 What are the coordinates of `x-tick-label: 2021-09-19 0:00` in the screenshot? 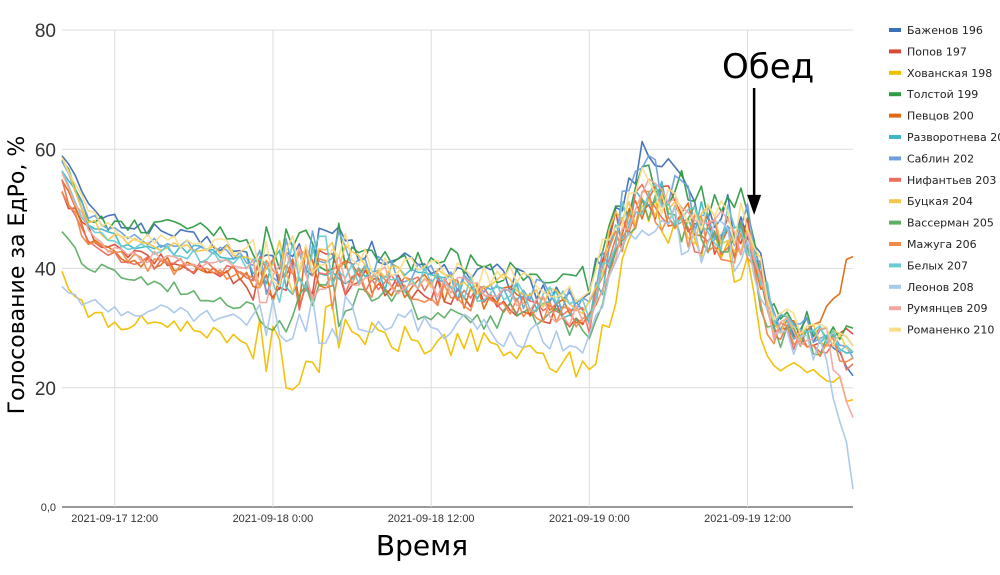 It's located at (589, 519).